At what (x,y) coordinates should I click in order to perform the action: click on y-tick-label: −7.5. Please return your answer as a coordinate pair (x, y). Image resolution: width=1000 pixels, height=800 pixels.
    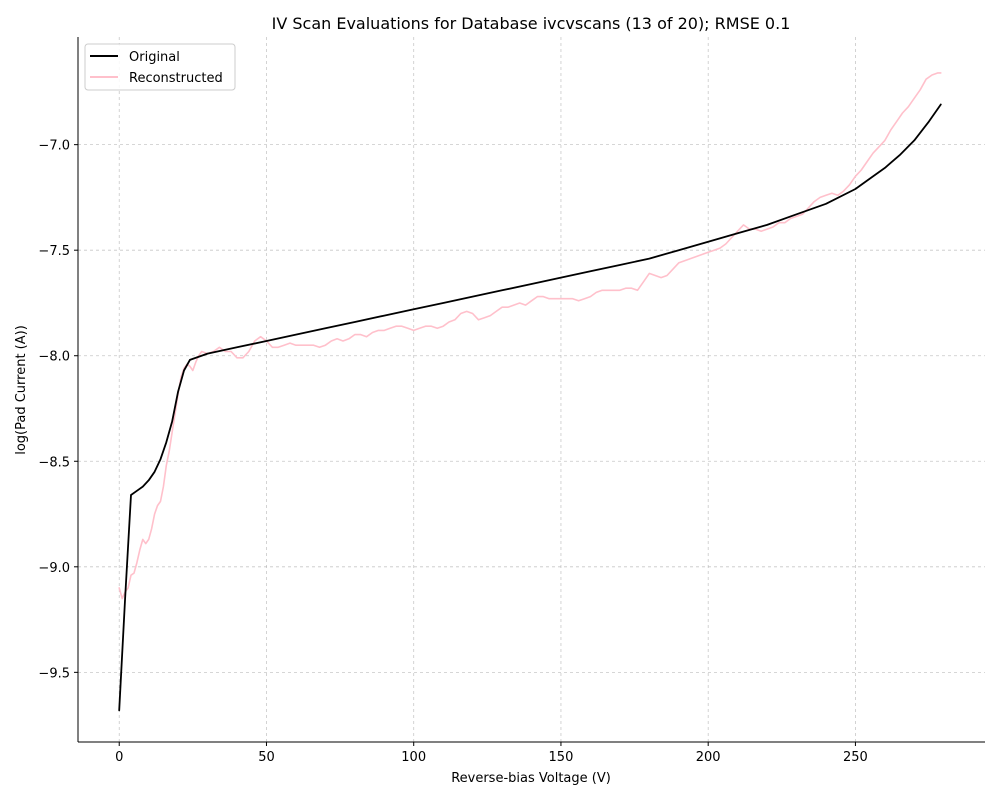
    Looking at the image, I should click on (54, 251).